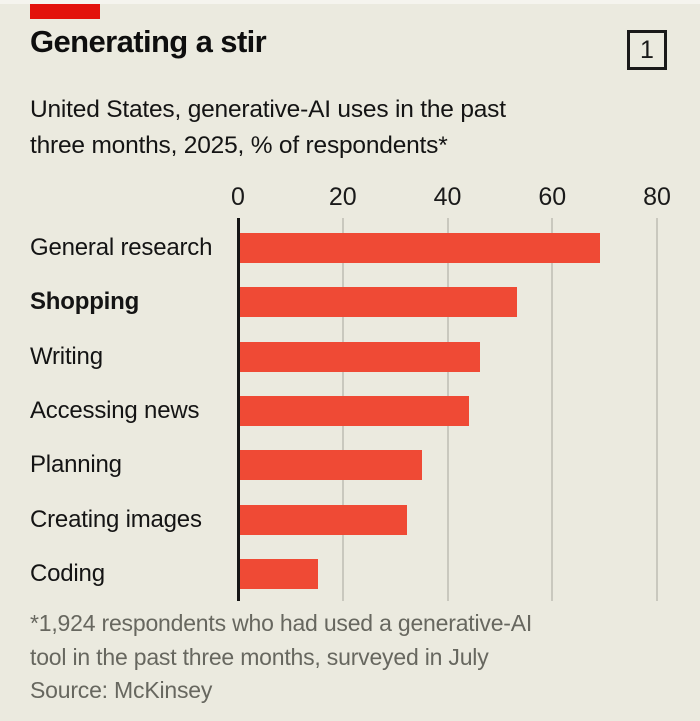  Describe the element at coordinates (552, 197) in the screenshot. I see `x-tick-label: 60` at that location.